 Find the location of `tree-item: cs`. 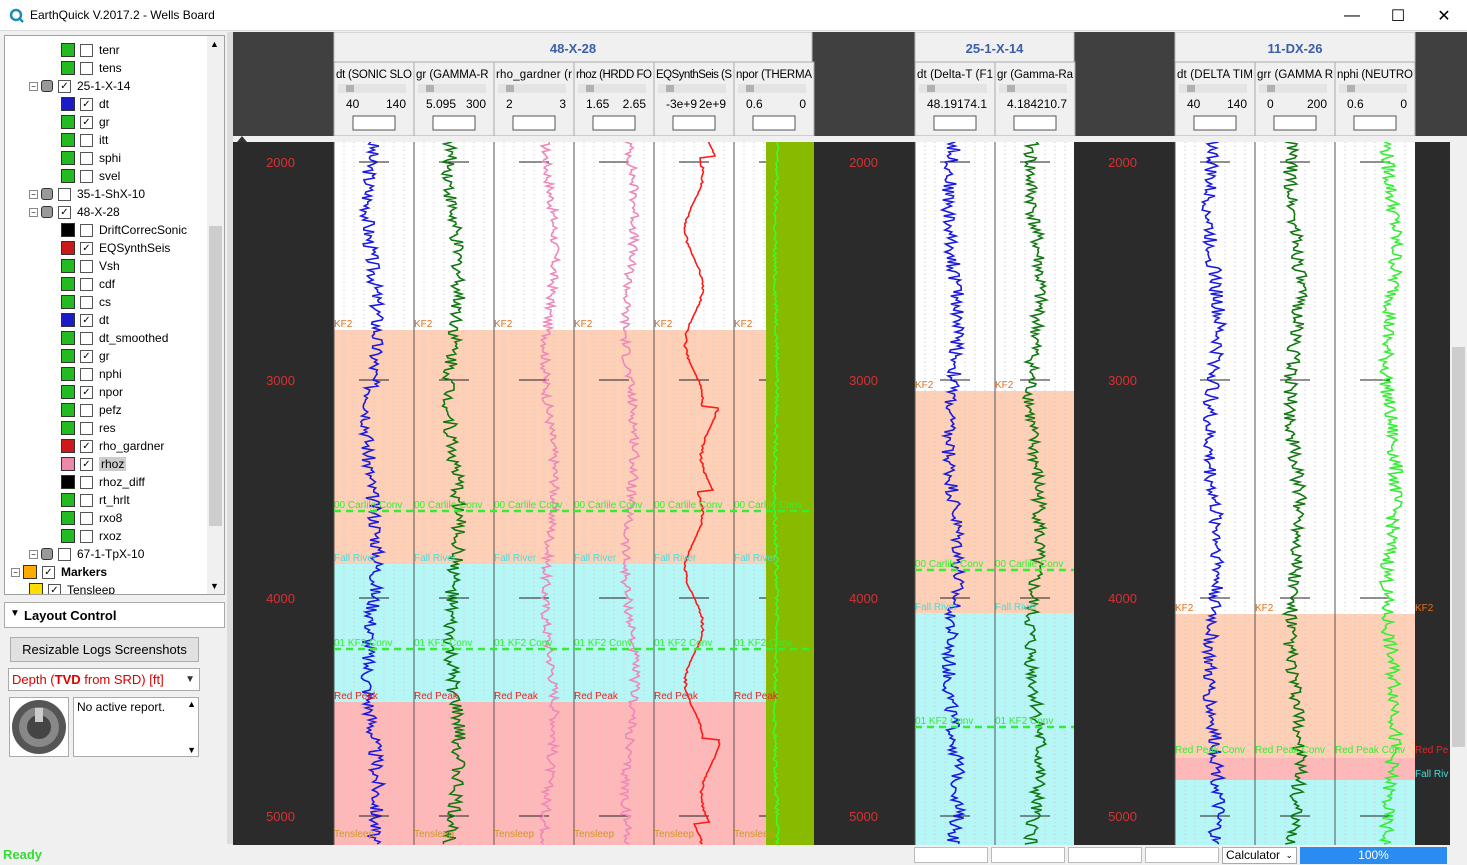

tree-item: cs is located at coordinates (86, 302).